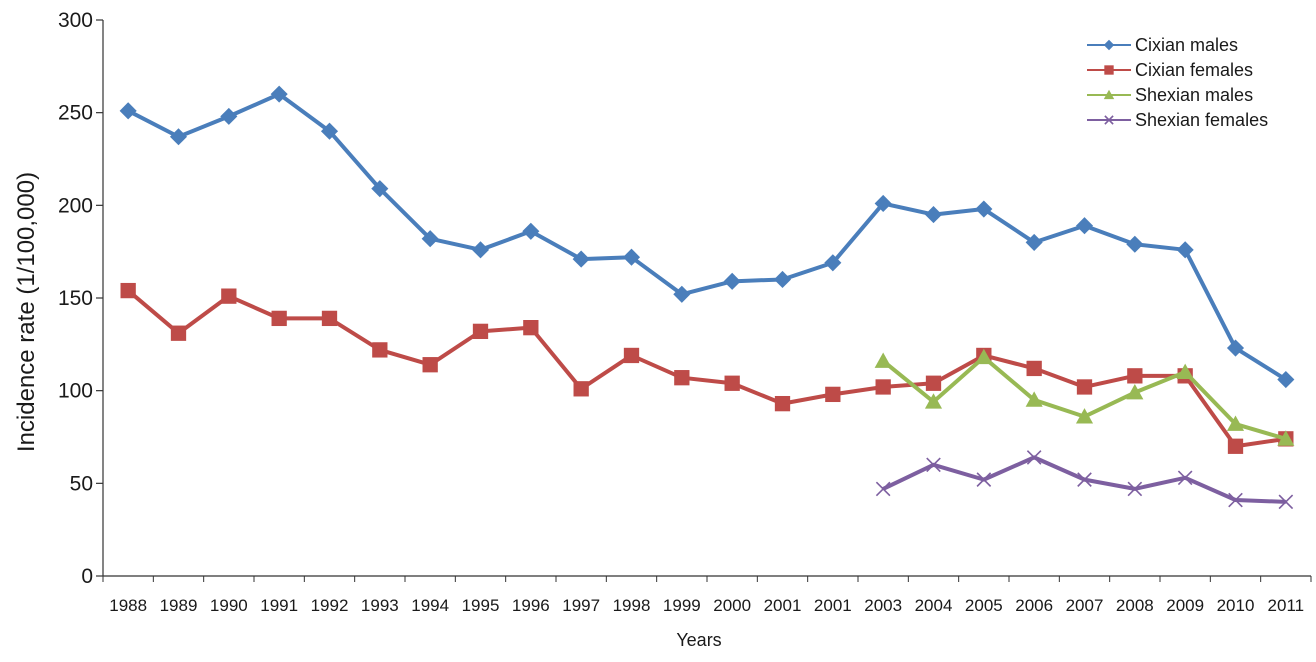  I want to click on x-tick-label: 2011, so click(1286, 605).